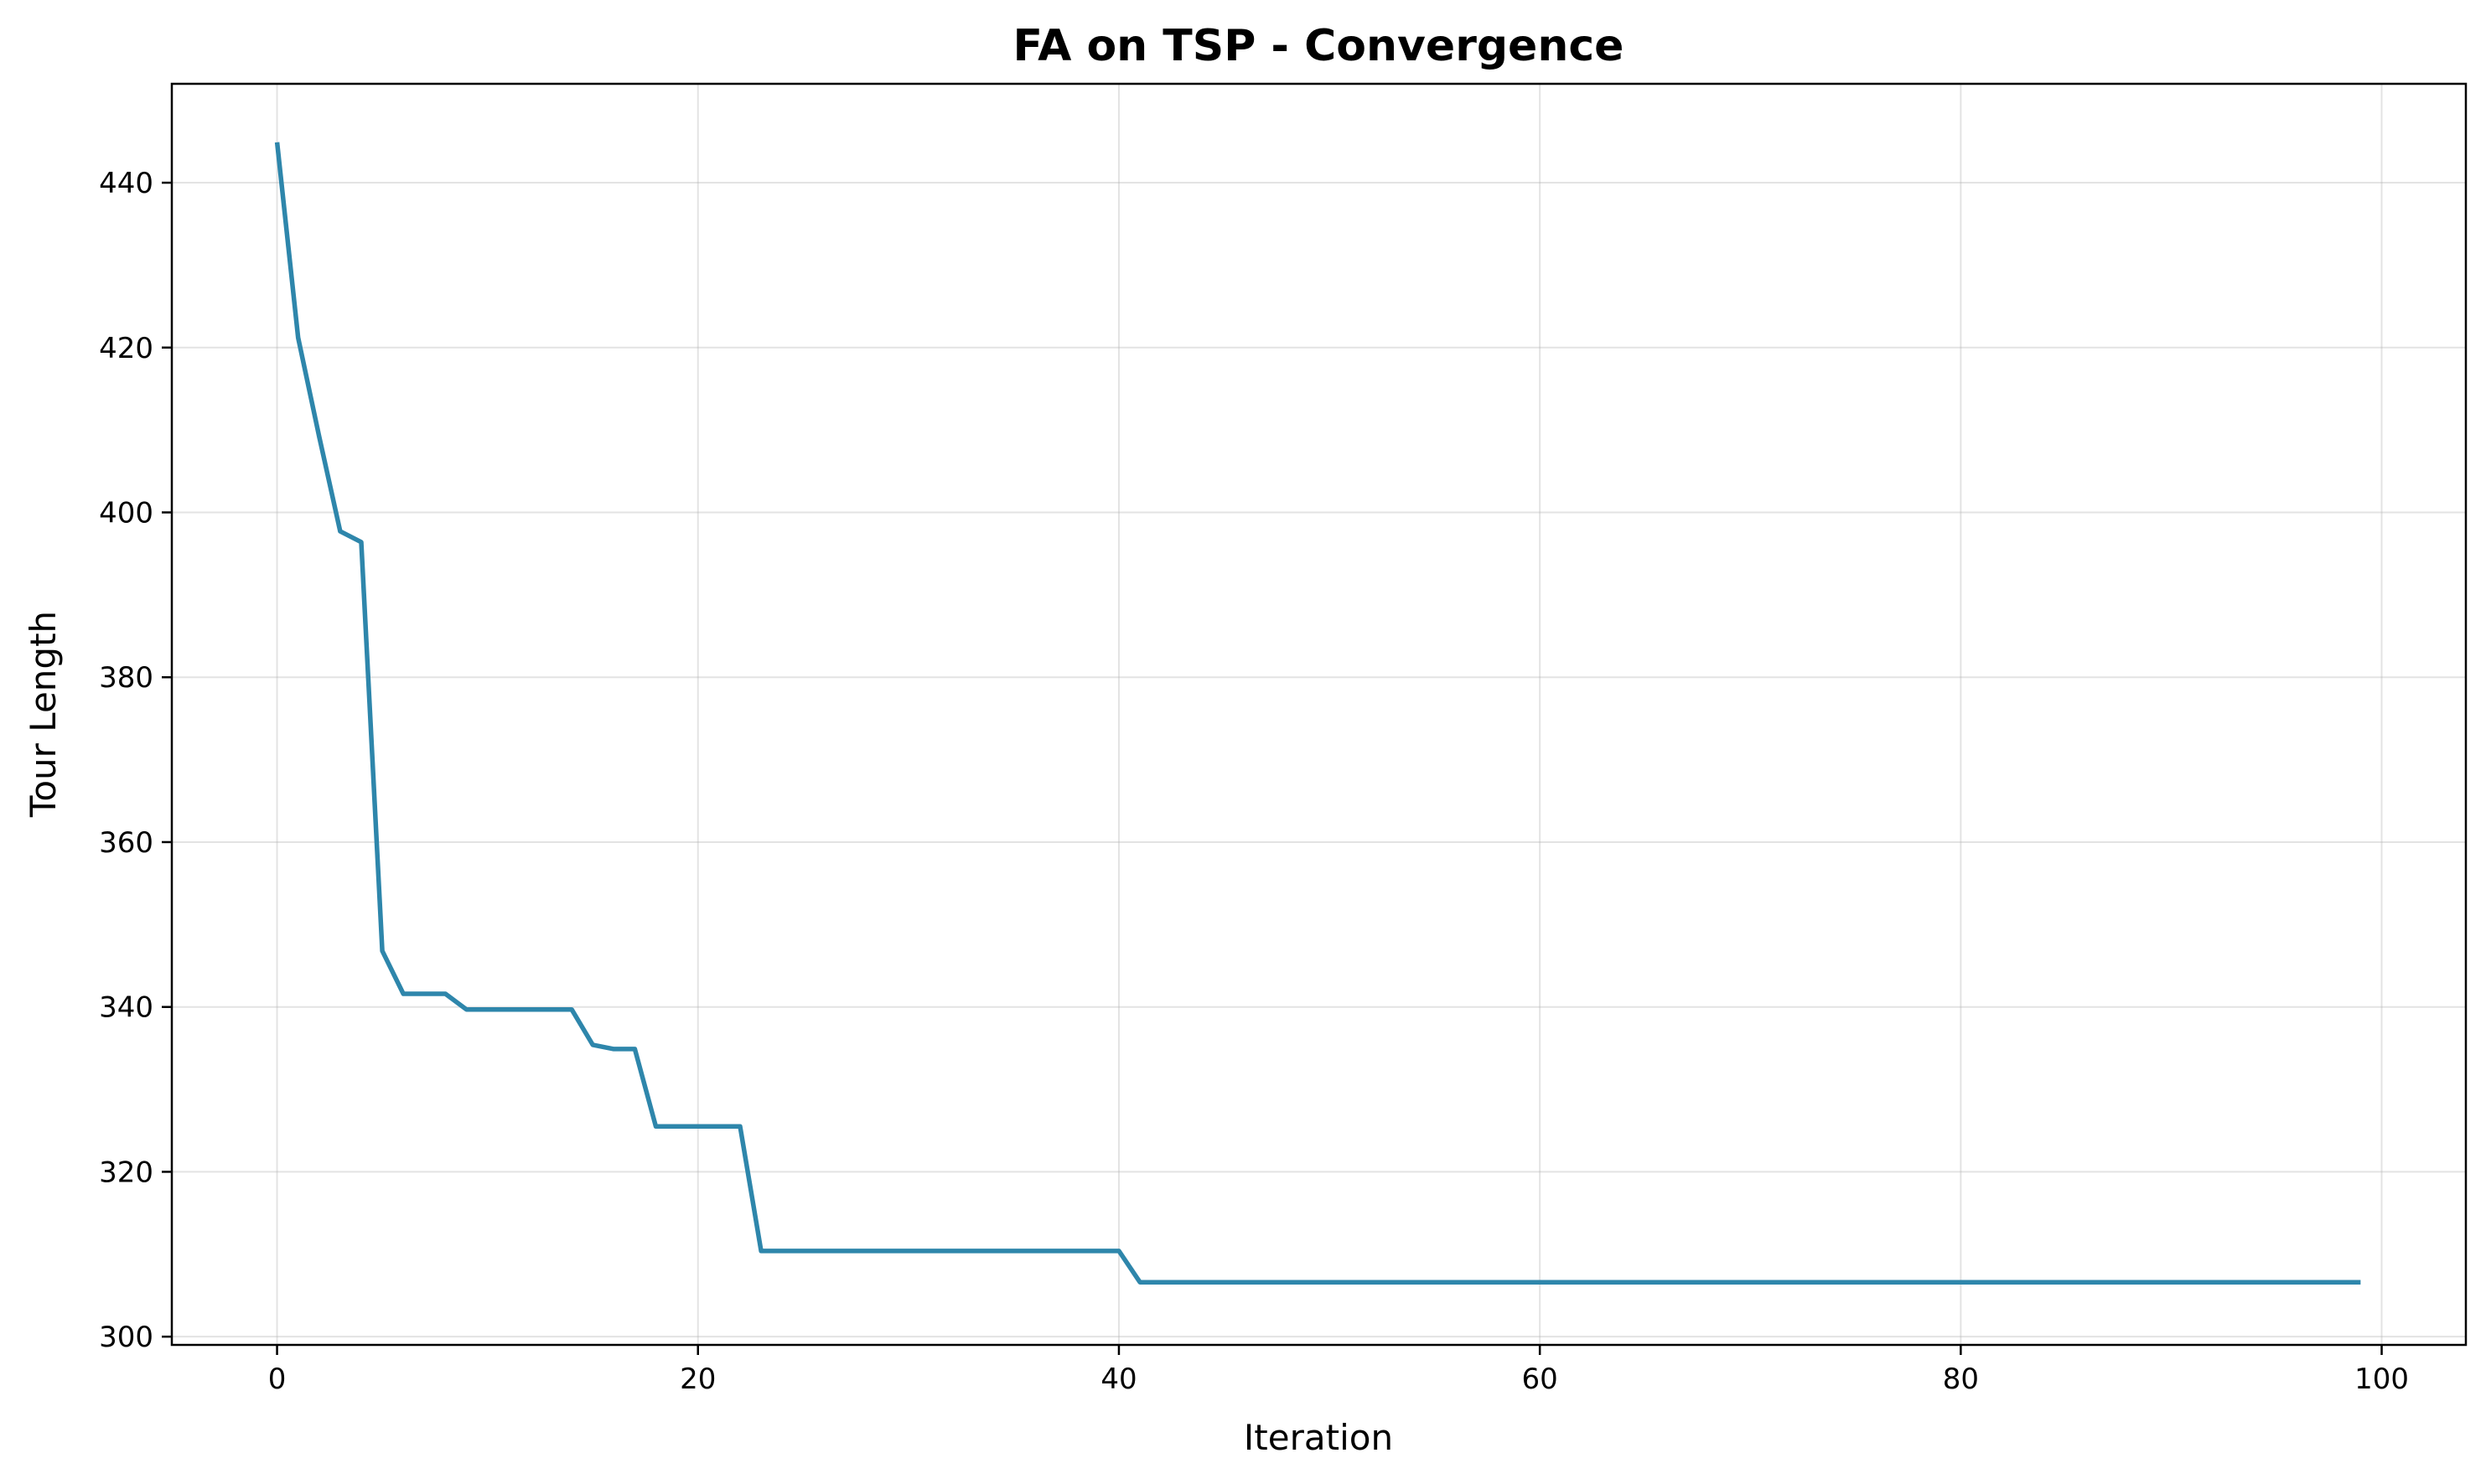 This screenshot has height=1484, width=2491. Describe the element at coordinates (126, 348) in the screenshot. I see `y-tick-label: 420` at that location.